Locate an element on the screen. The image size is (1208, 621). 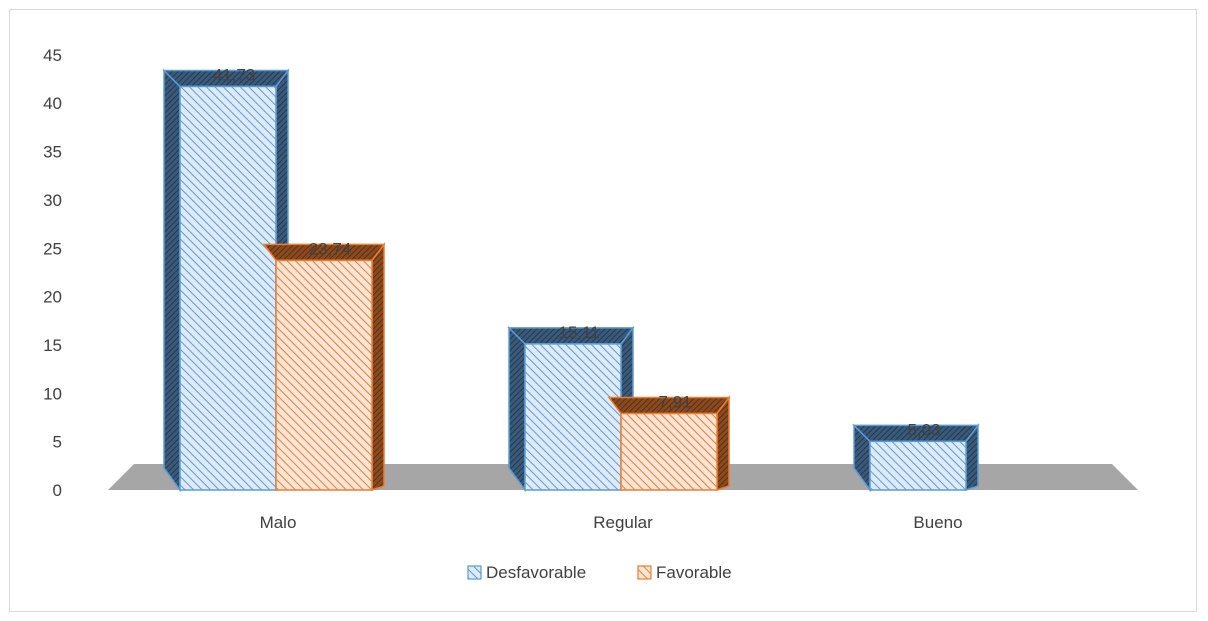
data-label: 7,91 is located at coordinates (674, 402).